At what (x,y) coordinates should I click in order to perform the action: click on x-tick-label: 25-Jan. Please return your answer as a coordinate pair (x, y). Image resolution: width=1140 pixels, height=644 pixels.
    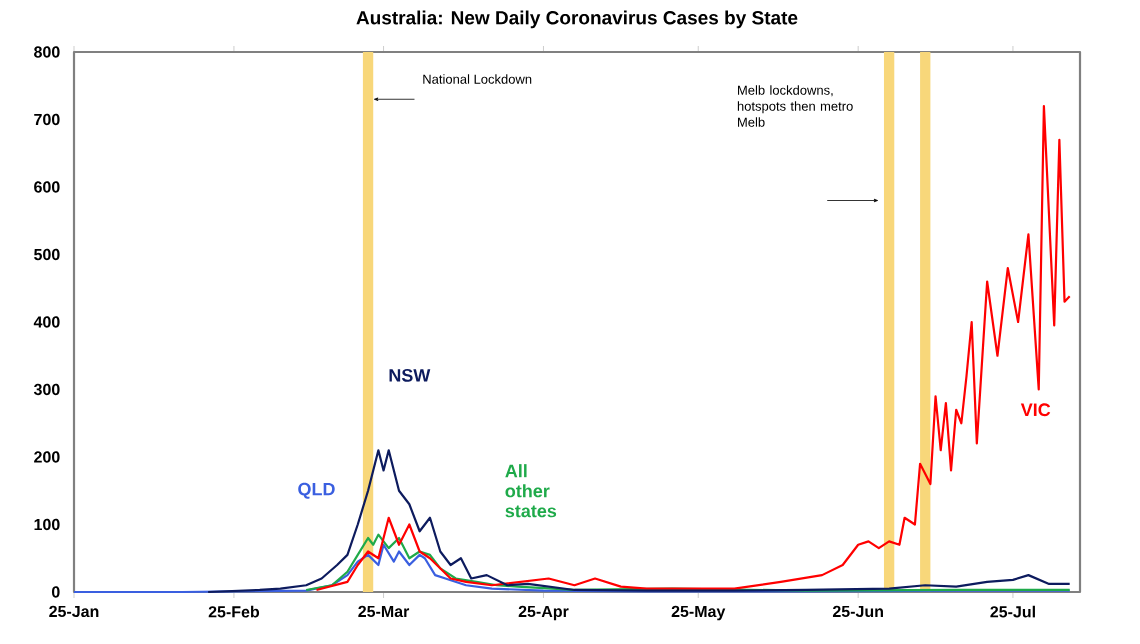
    Looking at the image, I should click on (74, 611).